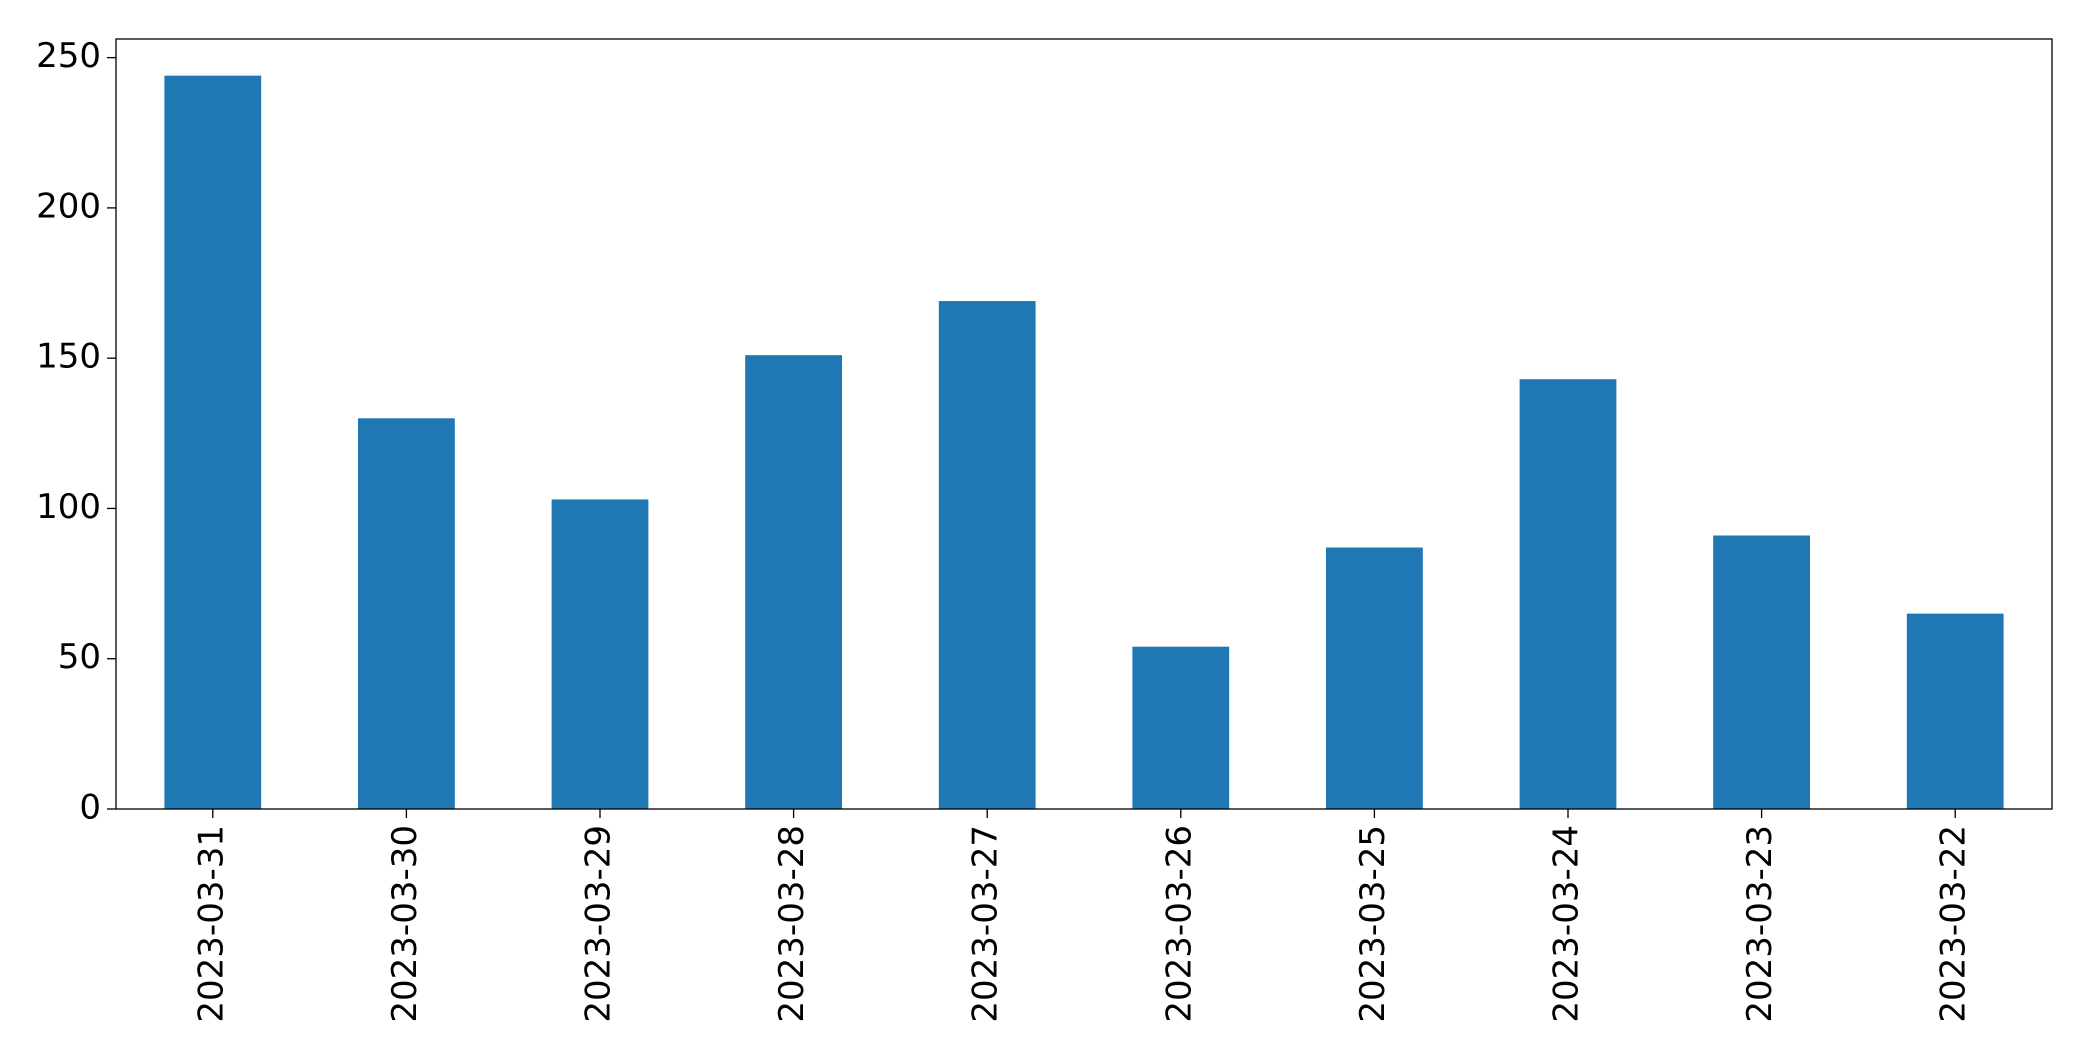  What do you see at coordinates (599, 924) in the screenshot?
I see `x-tick-label: 2023-03-29` at bounding box center [599, 924].